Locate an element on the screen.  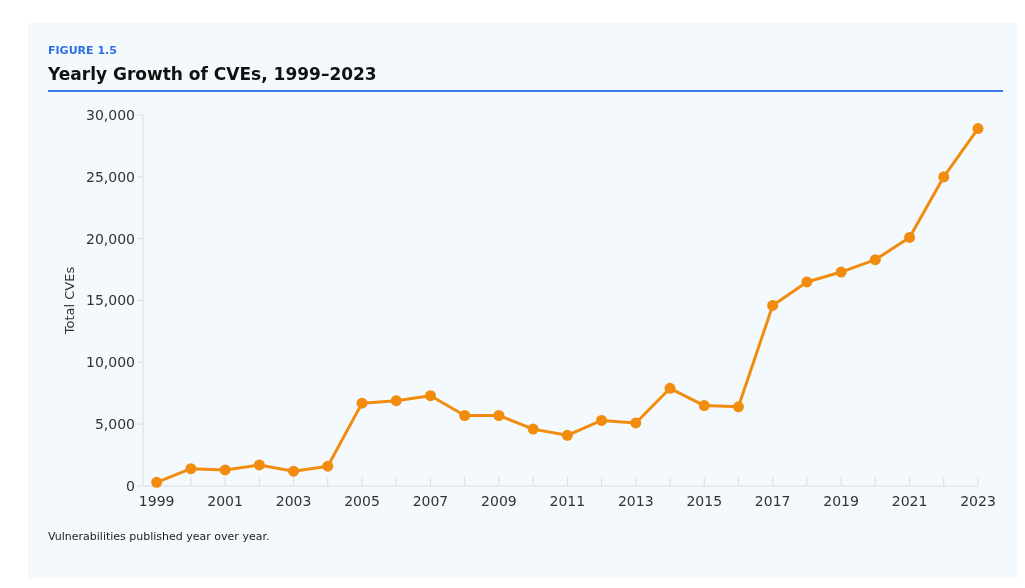
x-tick-label: 2007 is located at coordinates (430, 501).